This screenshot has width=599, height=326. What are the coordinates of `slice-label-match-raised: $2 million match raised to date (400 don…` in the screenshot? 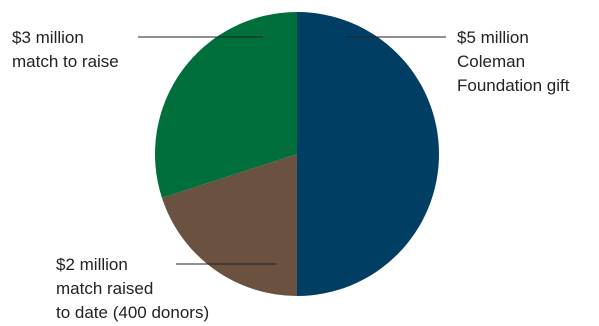 It's located at (132, 288).